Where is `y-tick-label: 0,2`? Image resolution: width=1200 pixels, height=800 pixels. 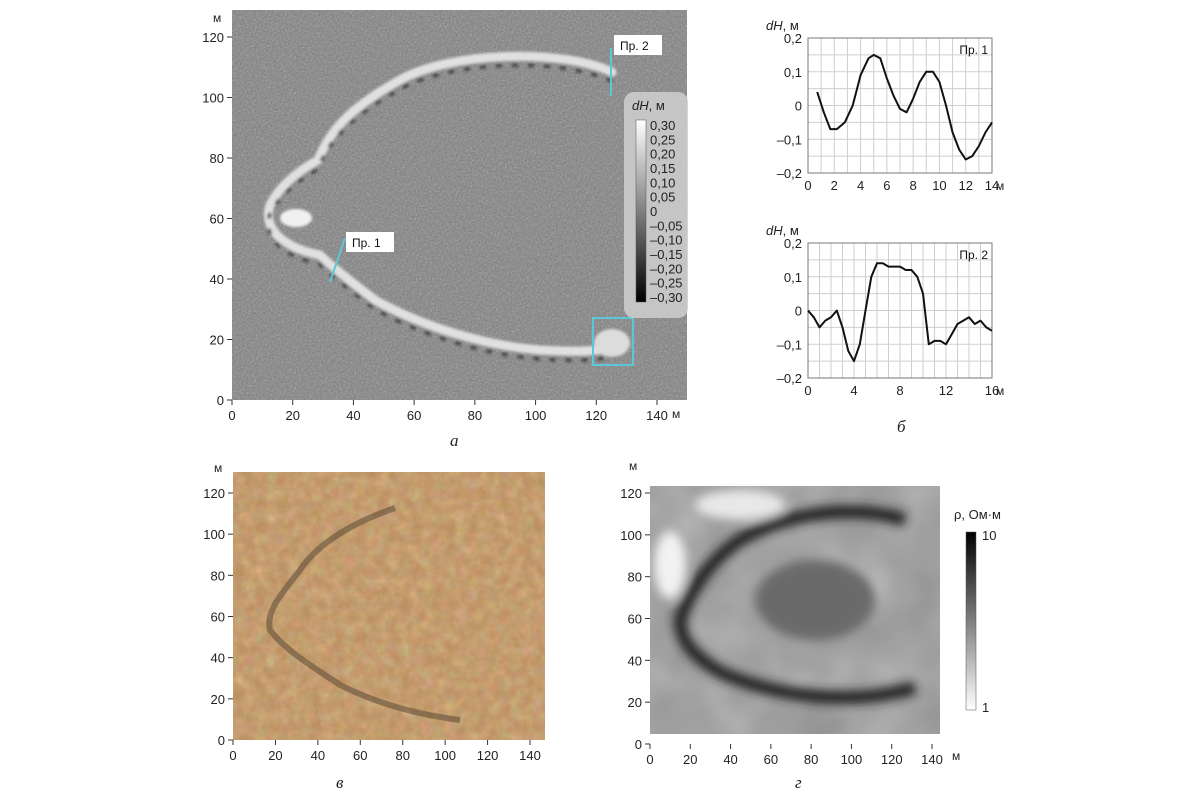 y-tick-label: 0,2 is located at coordinates (793, 243).